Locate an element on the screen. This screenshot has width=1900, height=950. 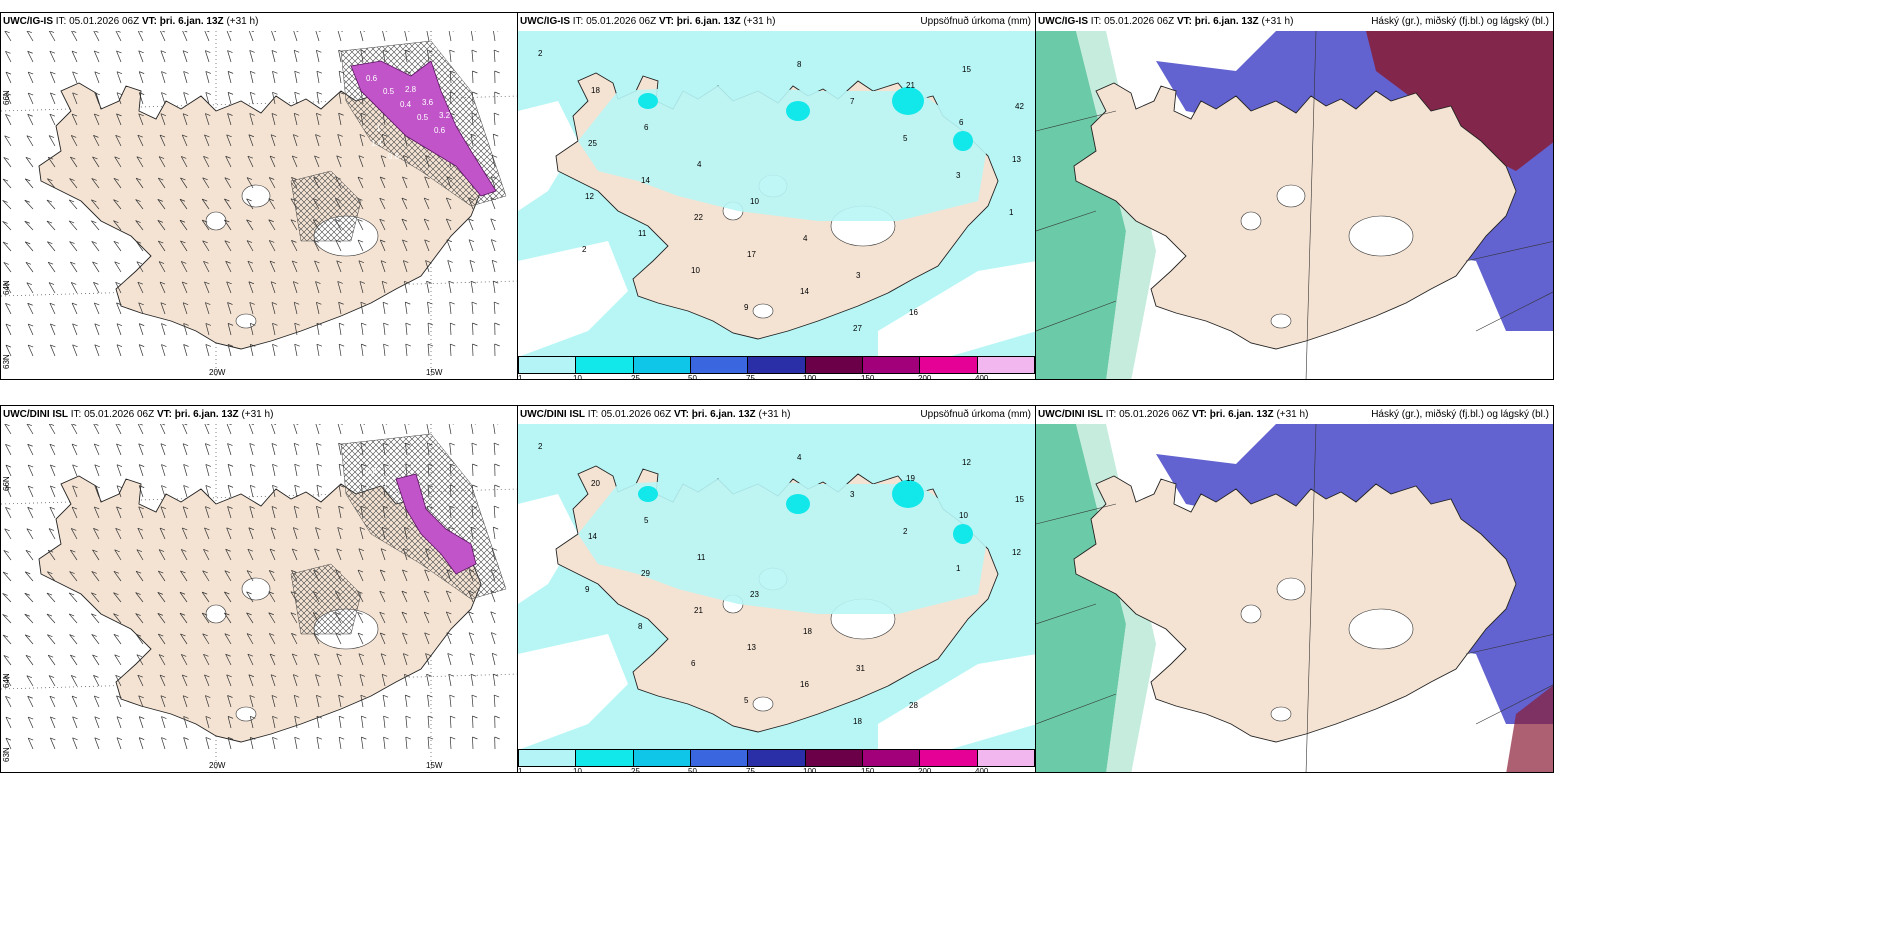
grid-line is located at coordinates (1066, 614).